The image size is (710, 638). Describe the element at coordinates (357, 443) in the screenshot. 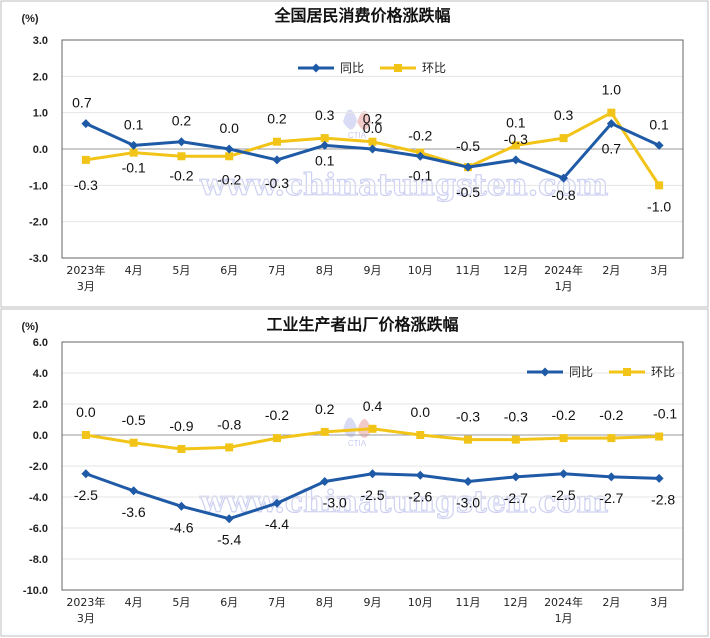

I see `watermark-logo-text: CTIA` at that location.